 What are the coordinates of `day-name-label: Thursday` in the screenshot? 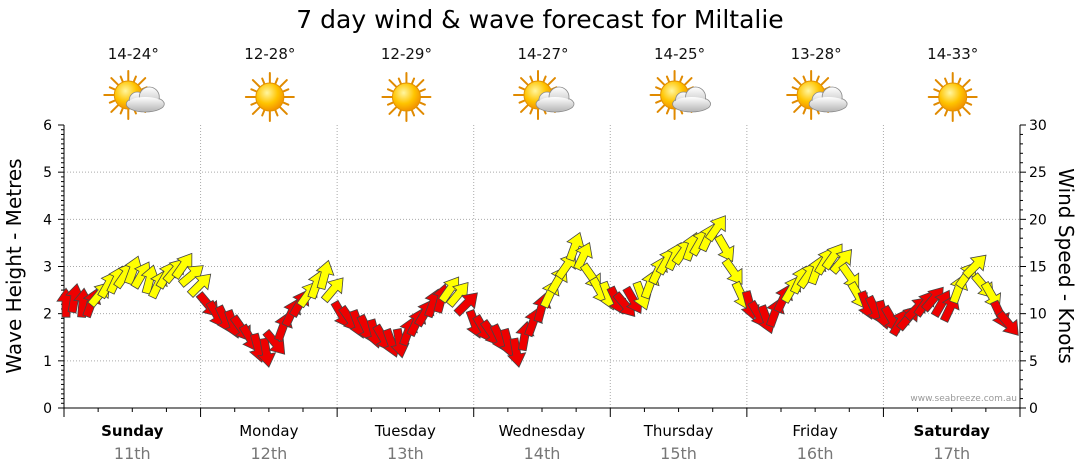 It's located at (678, 431).